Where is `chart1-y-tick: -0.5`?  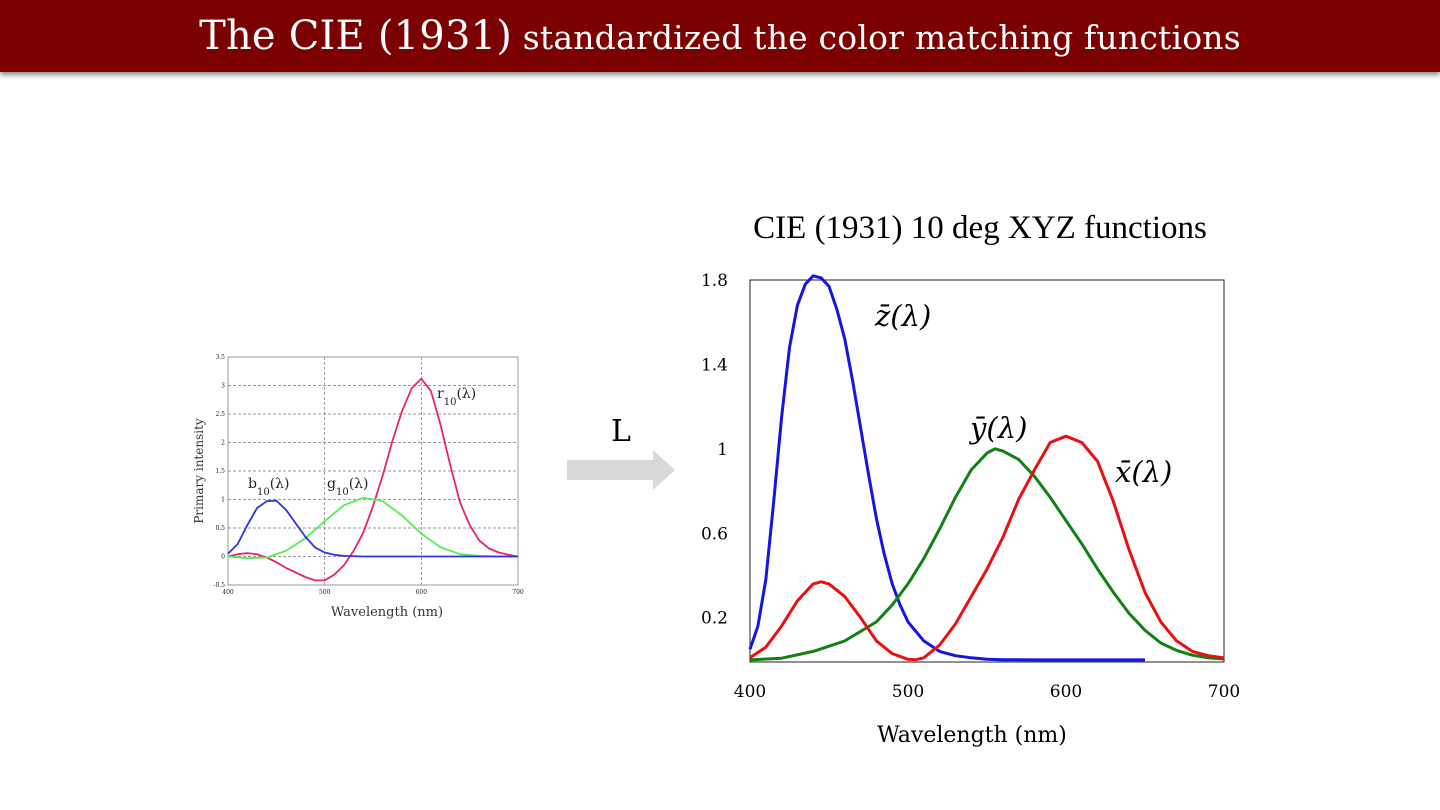 chart1-y-tick: -0.5 is located at coordinates (219, 585).